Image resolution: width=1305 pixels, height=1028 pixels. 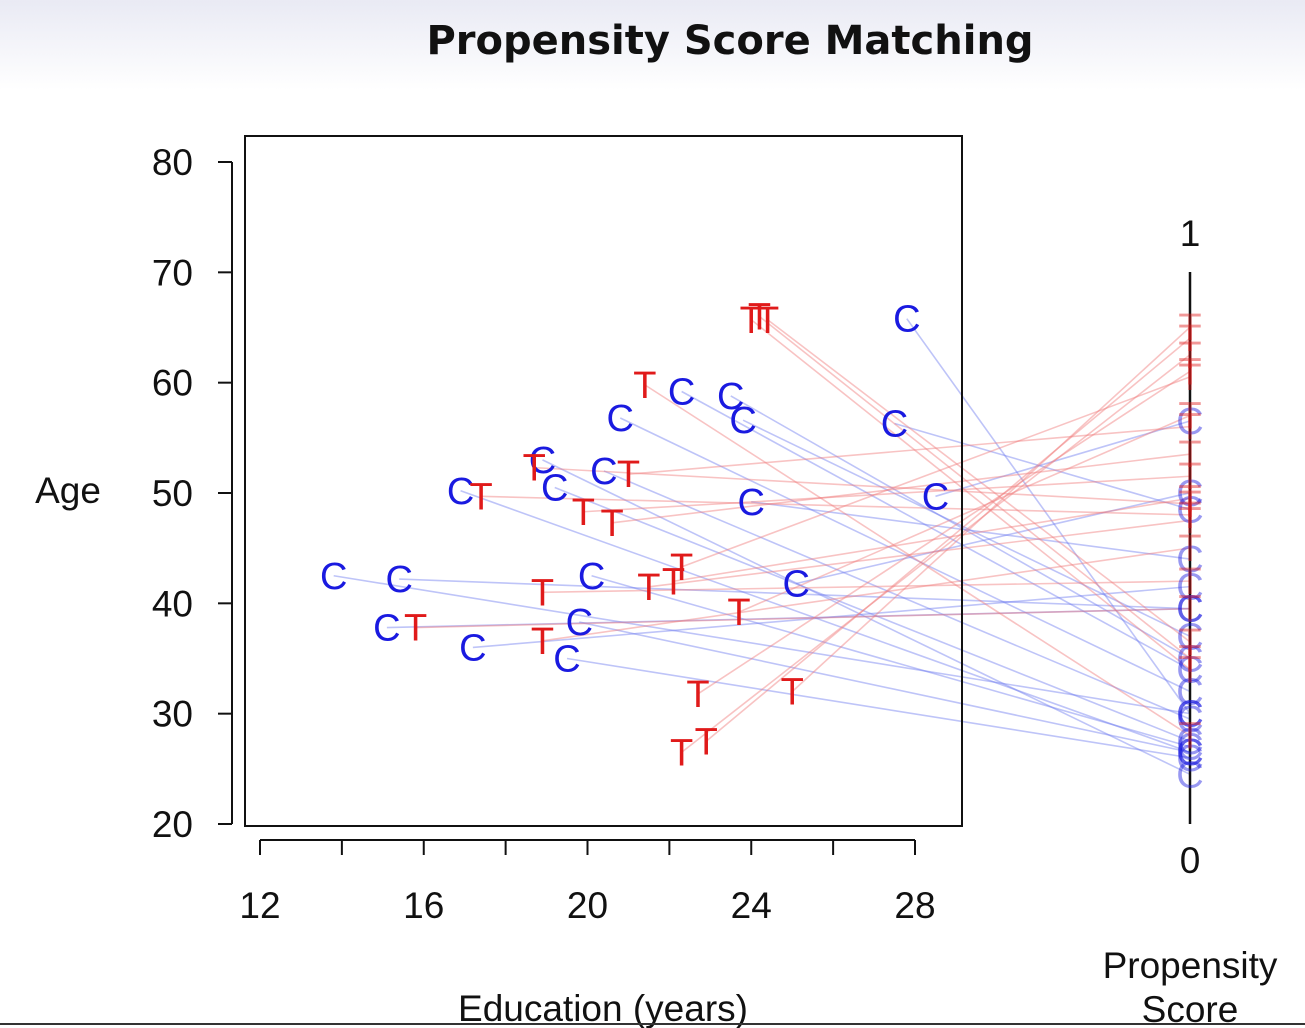 What do you see at coordinates (192, 493) in the screenshot?
I see `y-axis: 20 30 40 50 60 70 80` at bounding box center [192, 493].